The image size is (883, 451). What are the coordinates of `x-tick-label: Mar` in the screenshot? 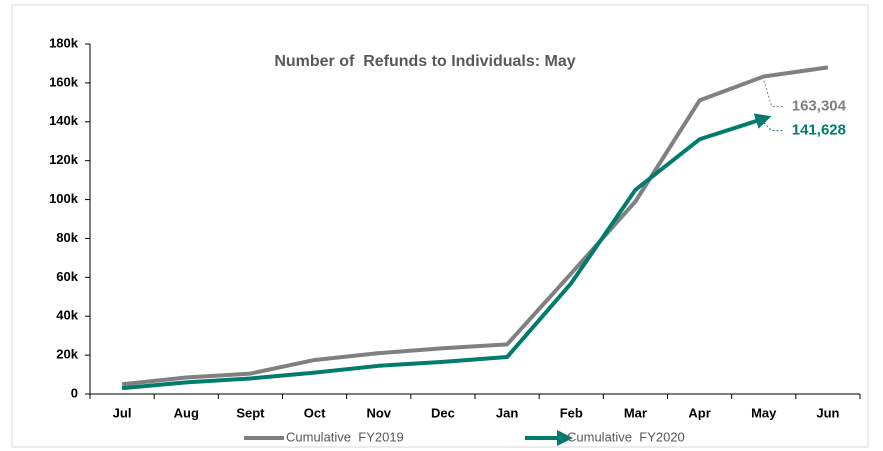 It's located at (635, 412).